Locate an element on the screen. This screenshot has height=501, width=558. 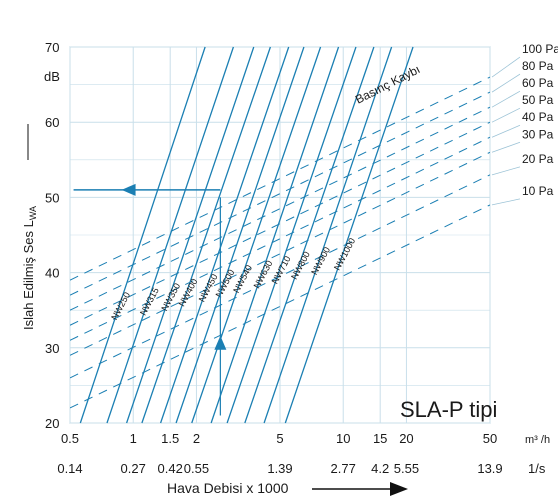
x-tick-label-m3h: 0.5 is located at coordinates (70, 438).